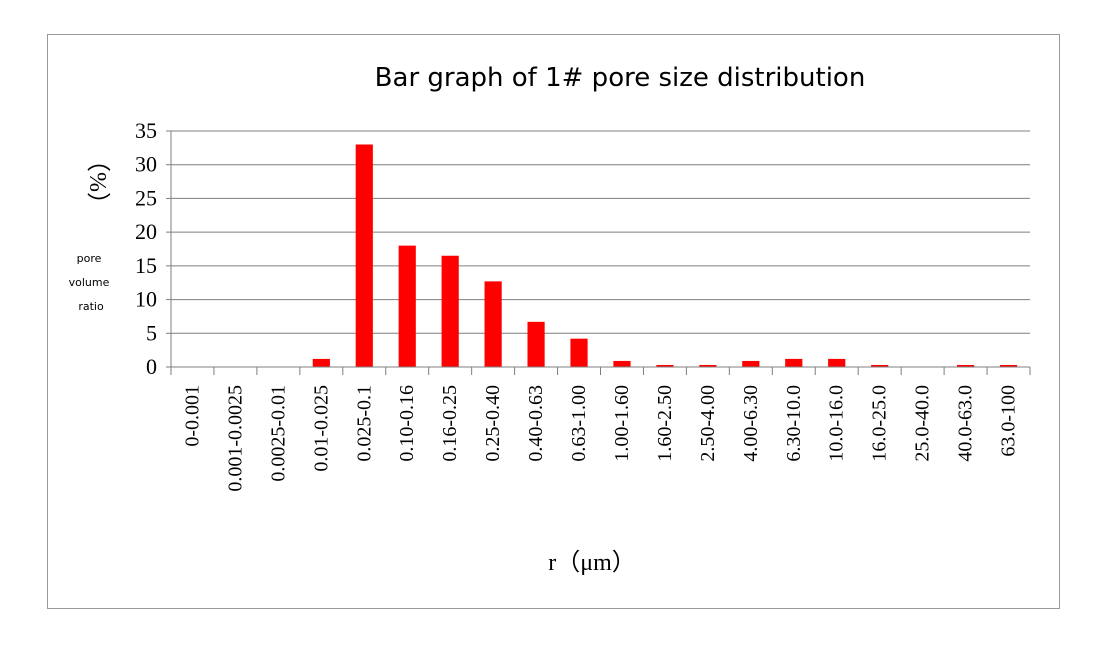 This screenshot has width=1111, height=658. Describe the element at coordinates (794, 362) in the screenshot. I see `bar-6.30-10.0` at that location.